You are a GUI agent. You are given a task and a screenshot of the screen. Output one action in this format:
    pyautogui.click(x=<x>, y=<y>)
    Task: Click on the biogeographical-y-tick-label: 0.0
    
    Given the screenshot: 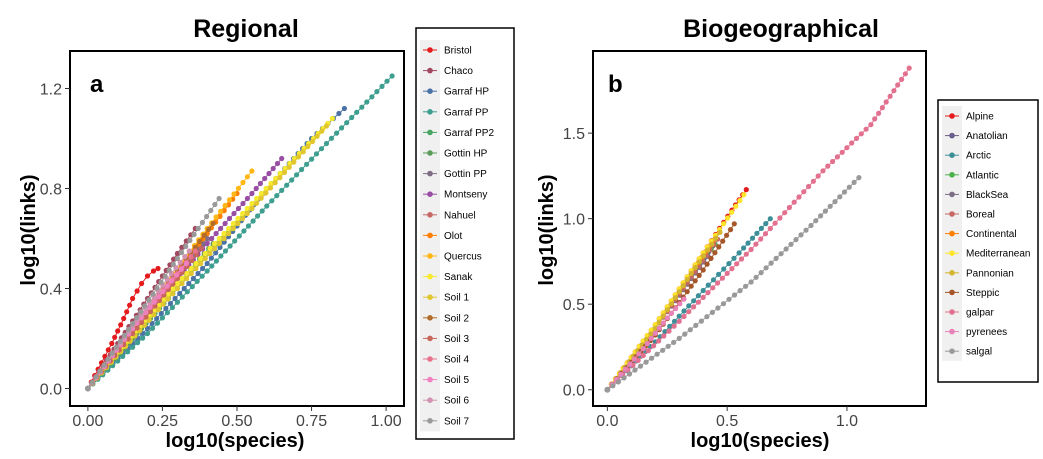 What is the action you would take?
    pyautogui.click(x=574, y=391)
    